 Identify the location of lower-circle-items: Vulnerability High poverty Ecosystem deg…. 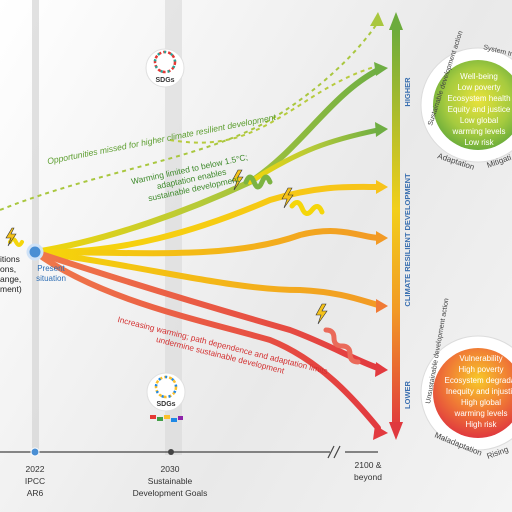
(478, 391).